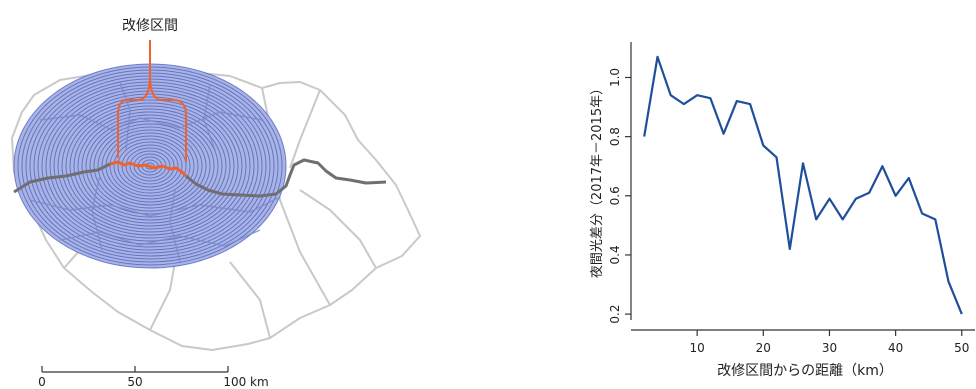  What do you see at coordinates (615, 195) in the screenshot?
I see `y-tick-label: 0.6` at bounding box center [615, 195].